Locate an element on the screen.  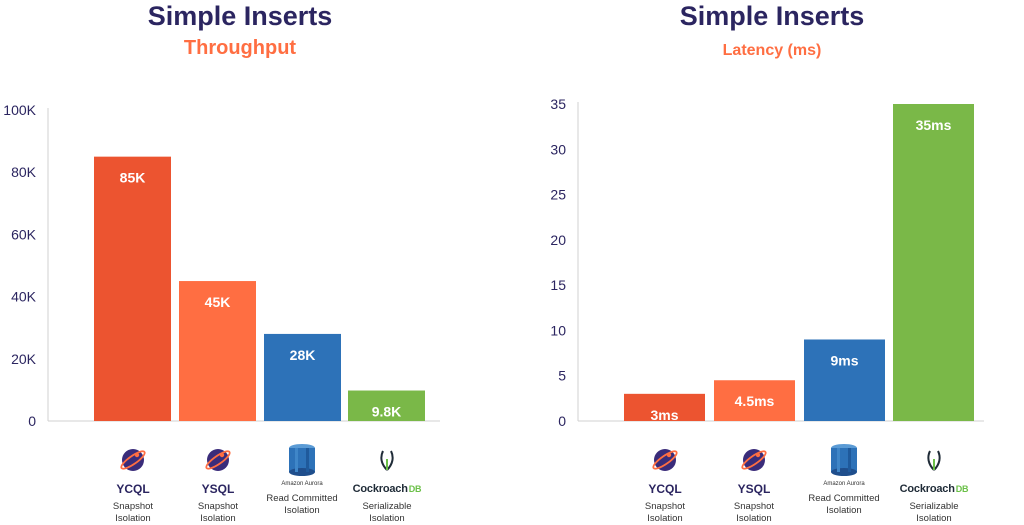
chart-subtitle: Throughput is located at coordinates (240, 48).